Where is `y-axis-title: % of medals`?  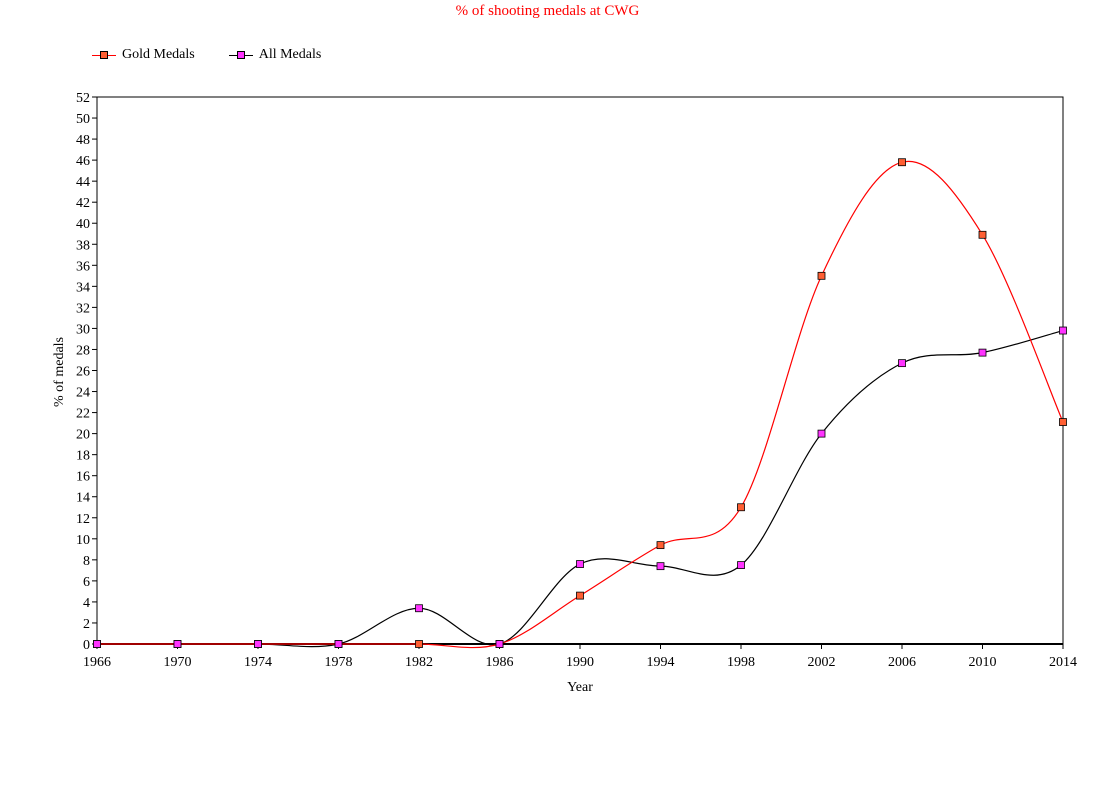 y-axis-title: % of medals is located at coordinates (59, 372).